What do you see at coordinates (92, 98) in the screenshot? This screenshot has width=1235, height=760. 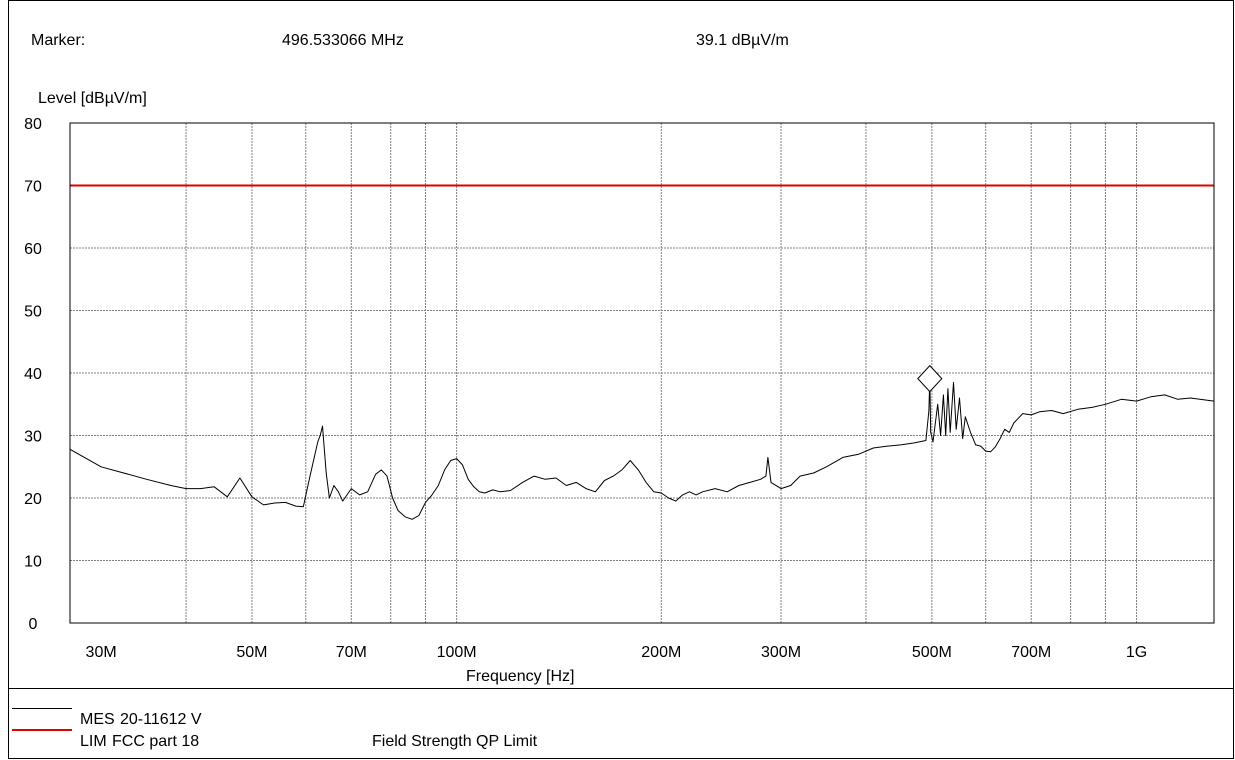 I see `y-axis-label: Level [dBµV/m]` at bounding box center [92, 98].